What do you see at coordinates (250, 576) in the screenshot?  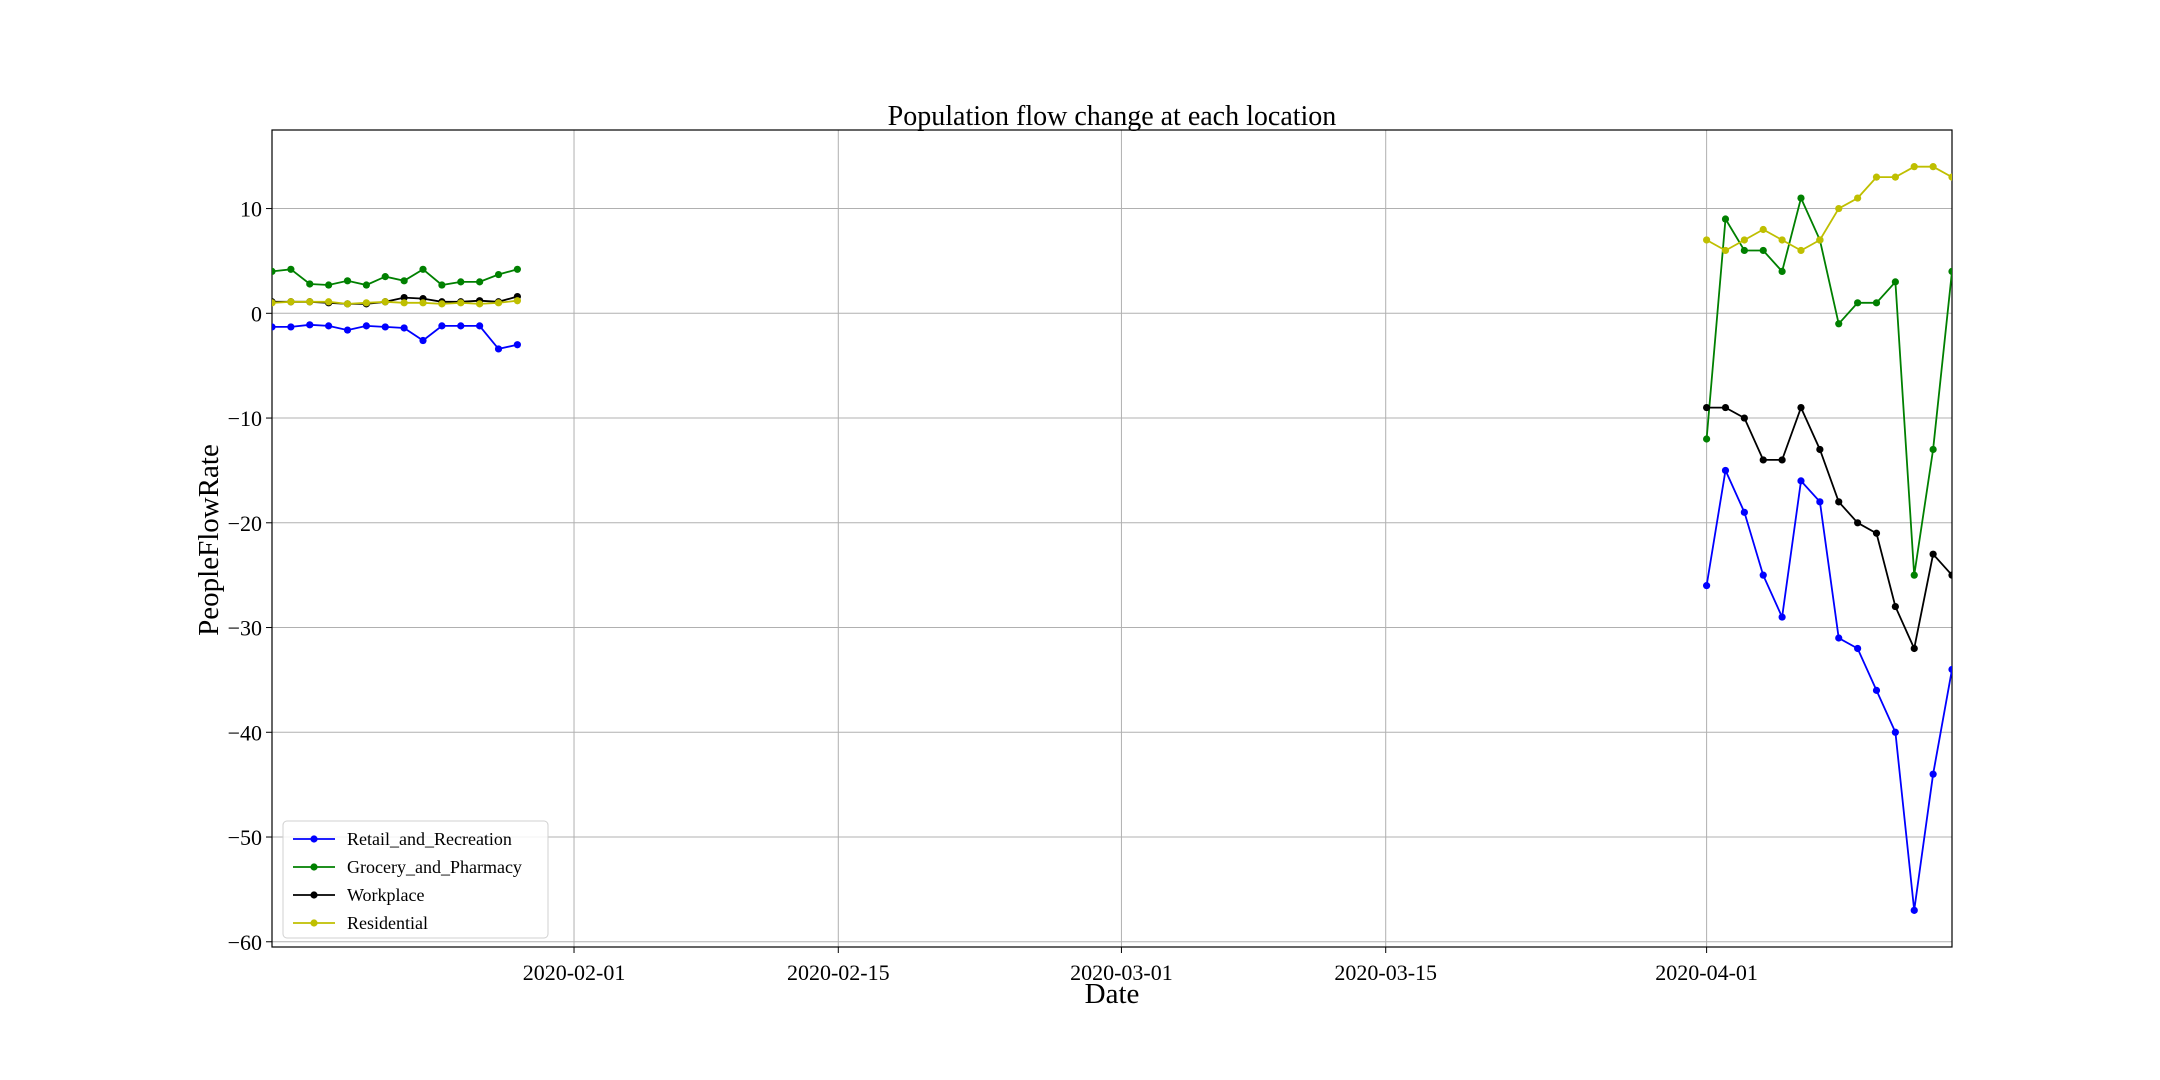 I see `y-axis: 10 0 −10 −20 −30 −40 −50 −60` at bounding box center [250, 576].